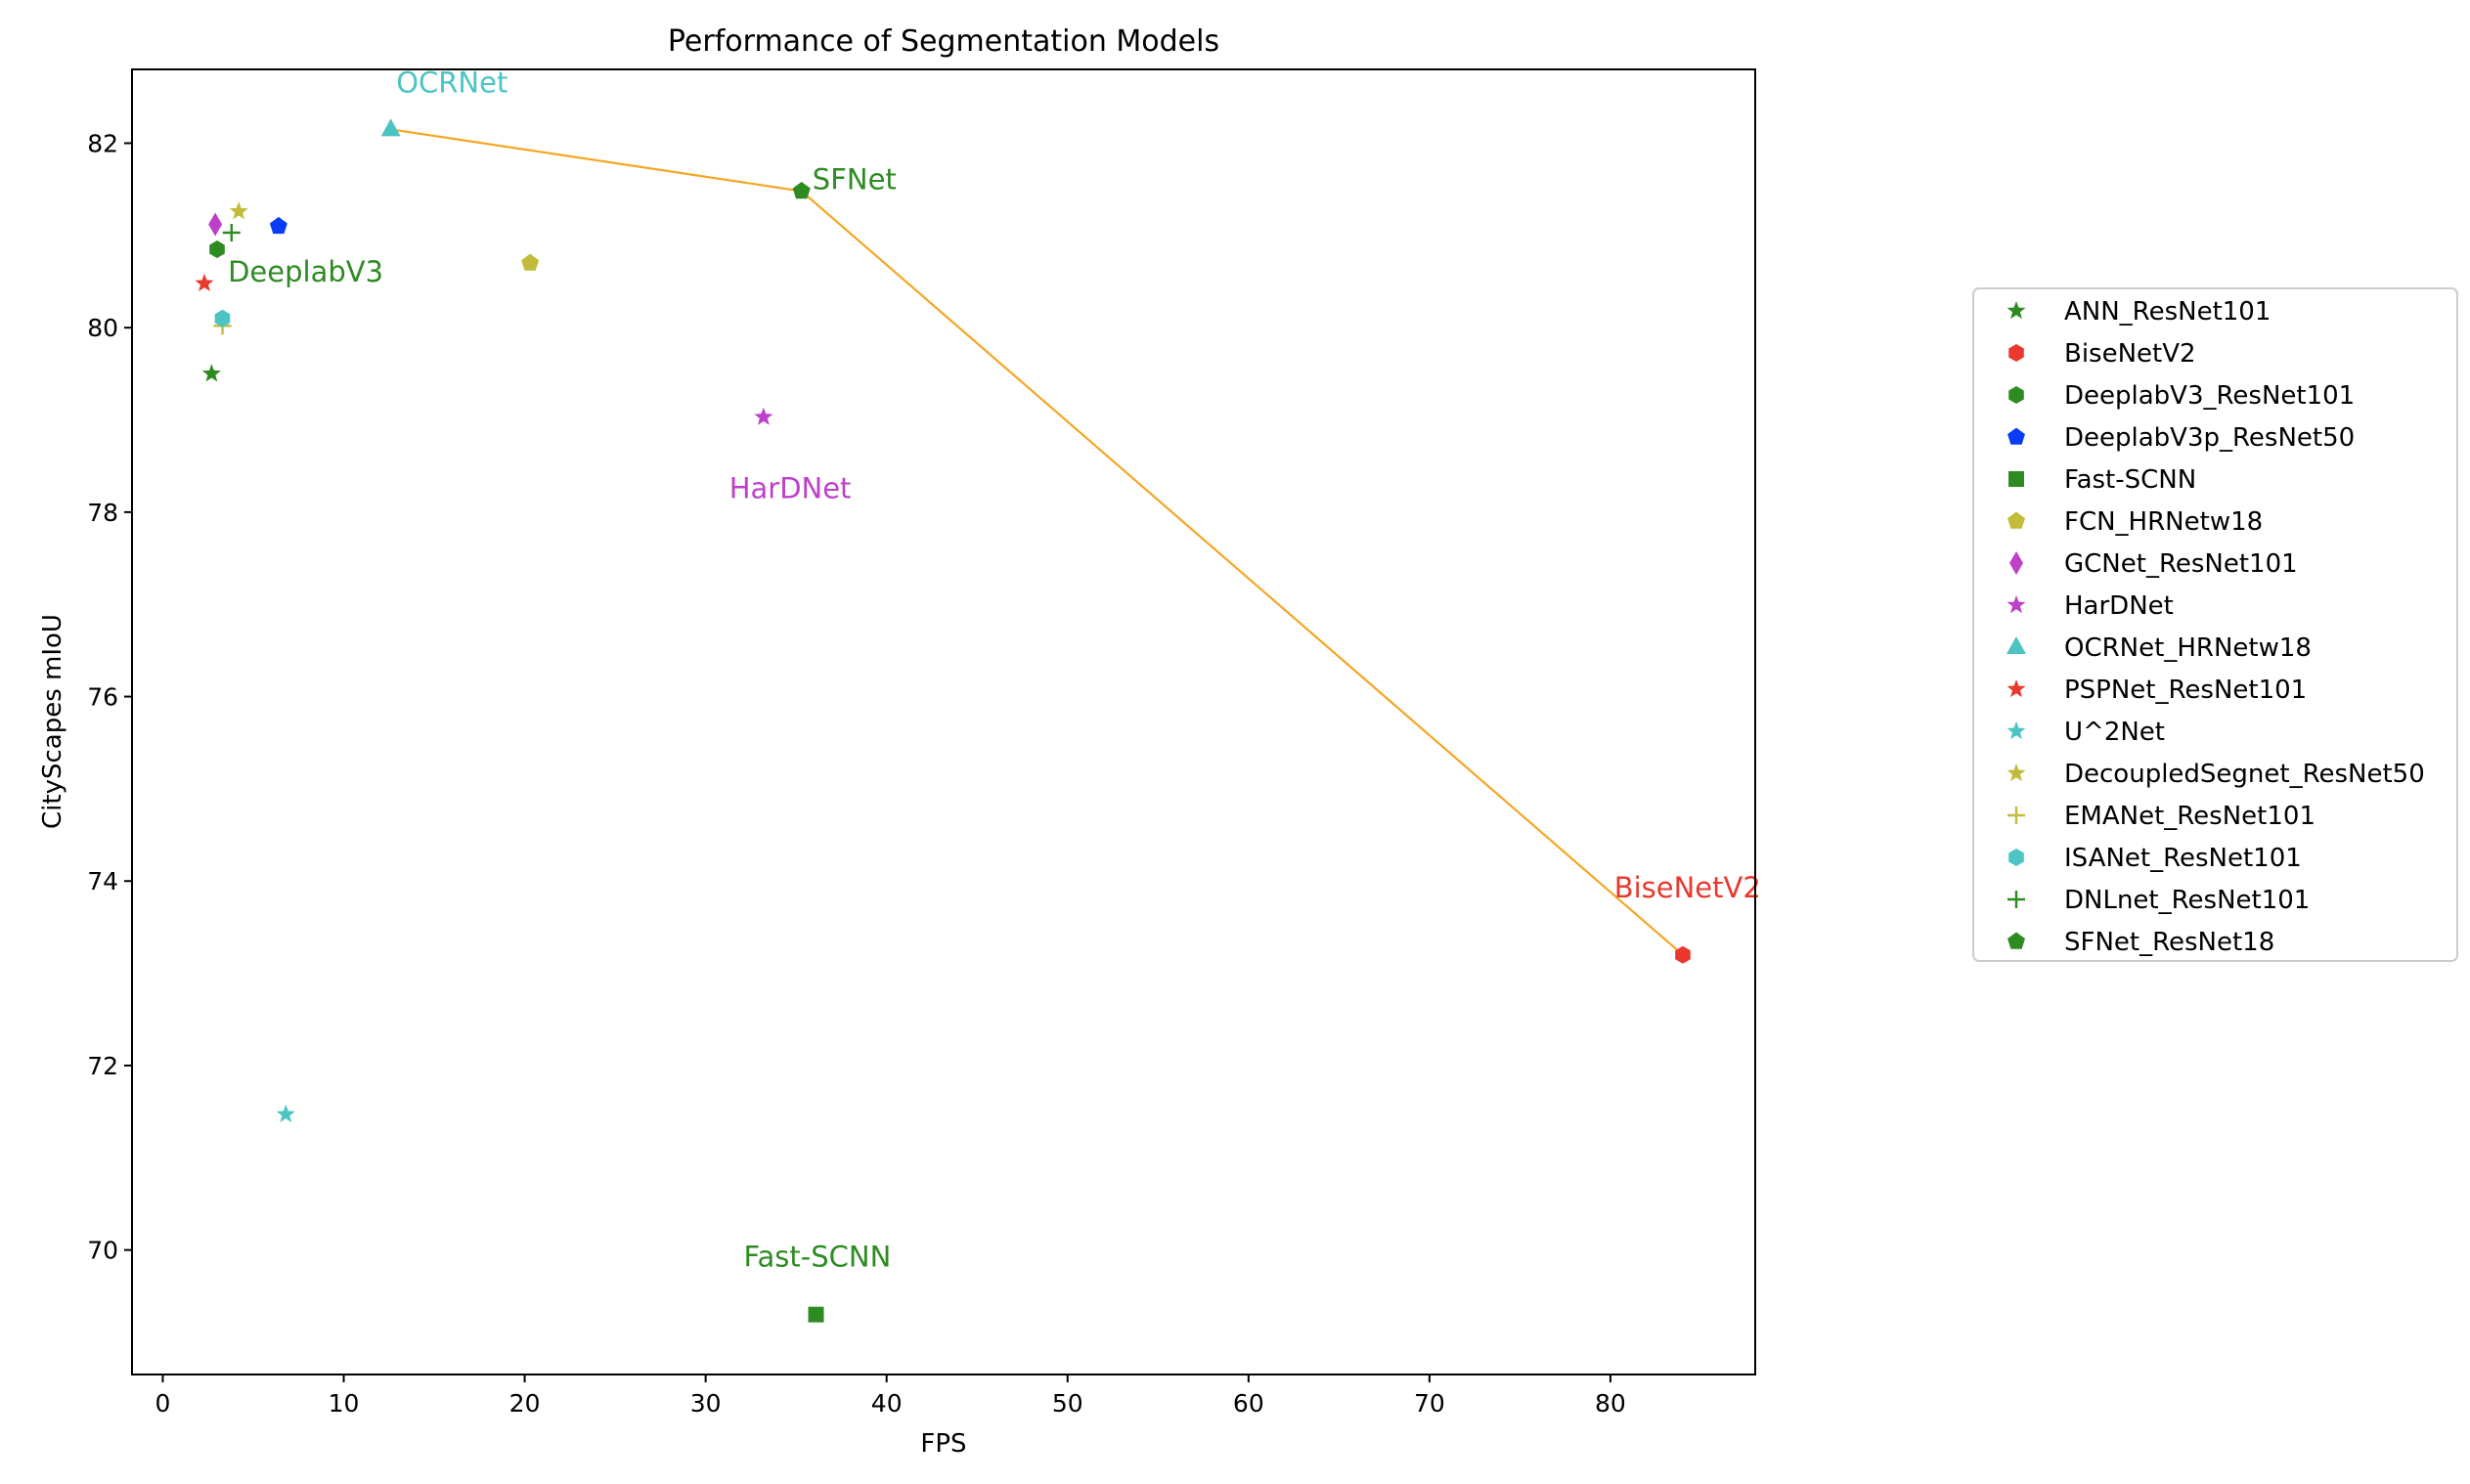 This screenshot has width=2470, height=1484. Describe the element at coordinates (2016, 730) in the screenshot. I see `legend-marker-u-2net` at that location.